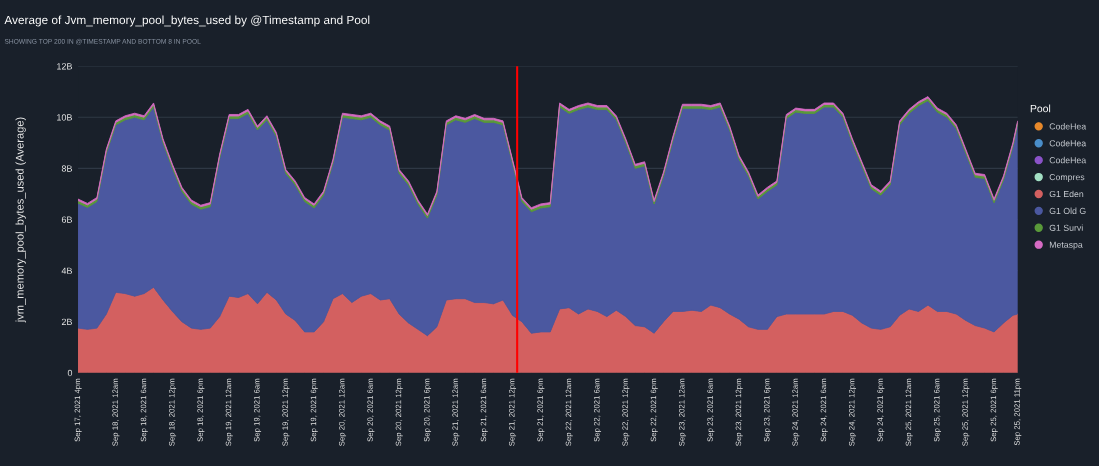 Image resolution: width=1099 pixels, height=466 pixels. What do you see at coordinates (1066, 245) in the screenshot?
I see `legend-label: Metaspa` at bounding box center [1066, 245].